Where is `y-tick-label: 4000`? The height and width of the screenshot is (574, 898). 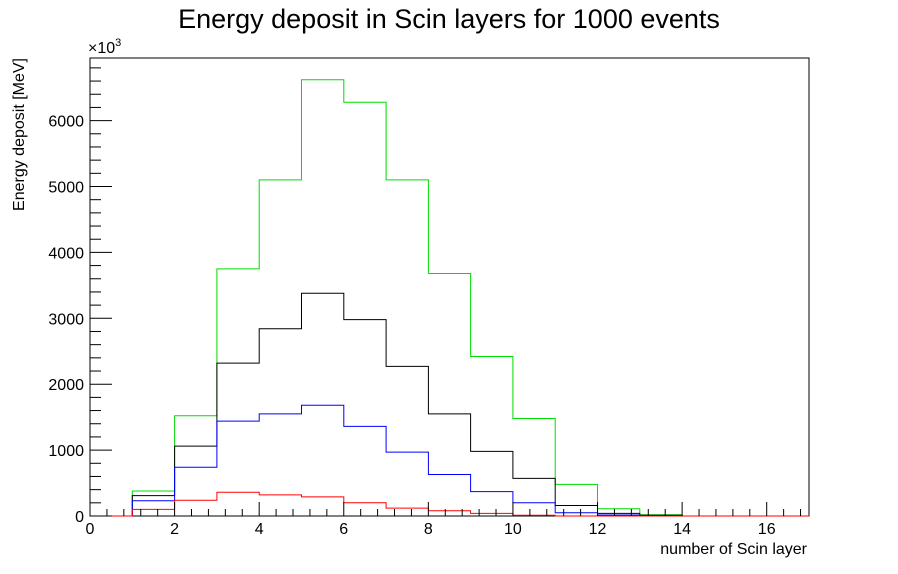
y-tick-label: 4000 is located at coordinates (66, 253).